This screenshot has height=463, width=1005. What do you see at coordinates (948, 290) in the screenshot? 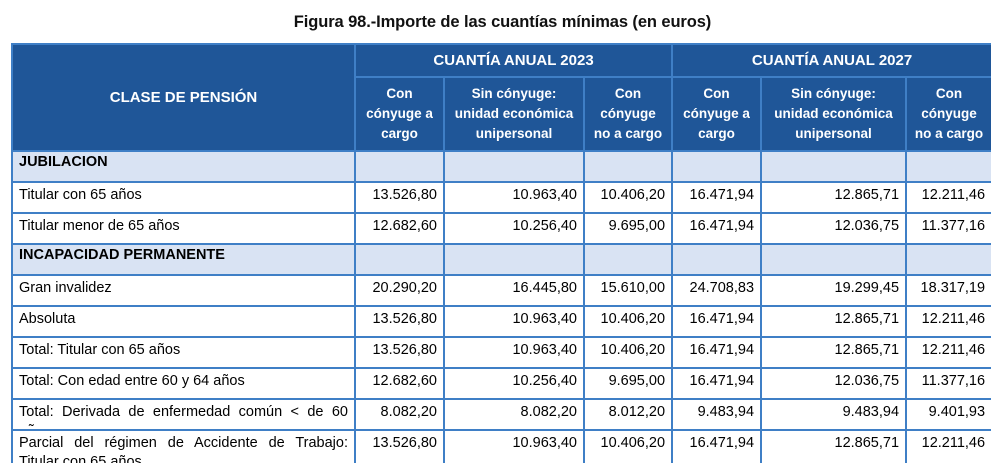
I see `value-cell: 18.317,19` at bounding box center [948, 290].